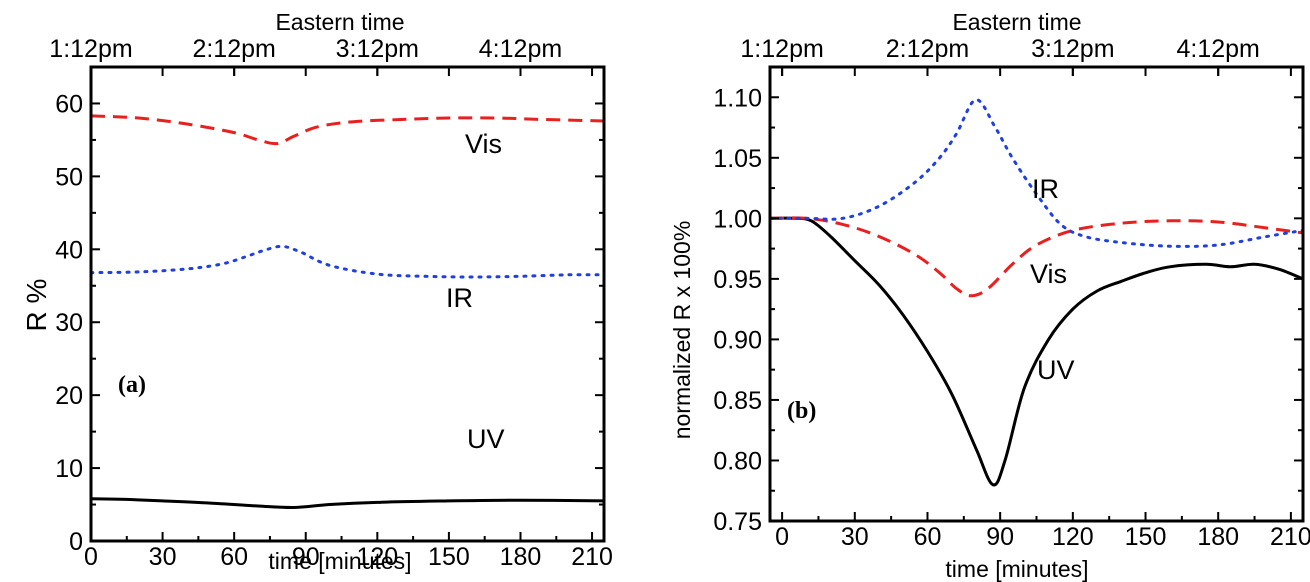 The height and width of the screenshot is (582, 1310). Describe the element at coordinates (69, 250) in the screenshot. I see `y-tick-label: 40` at that location.